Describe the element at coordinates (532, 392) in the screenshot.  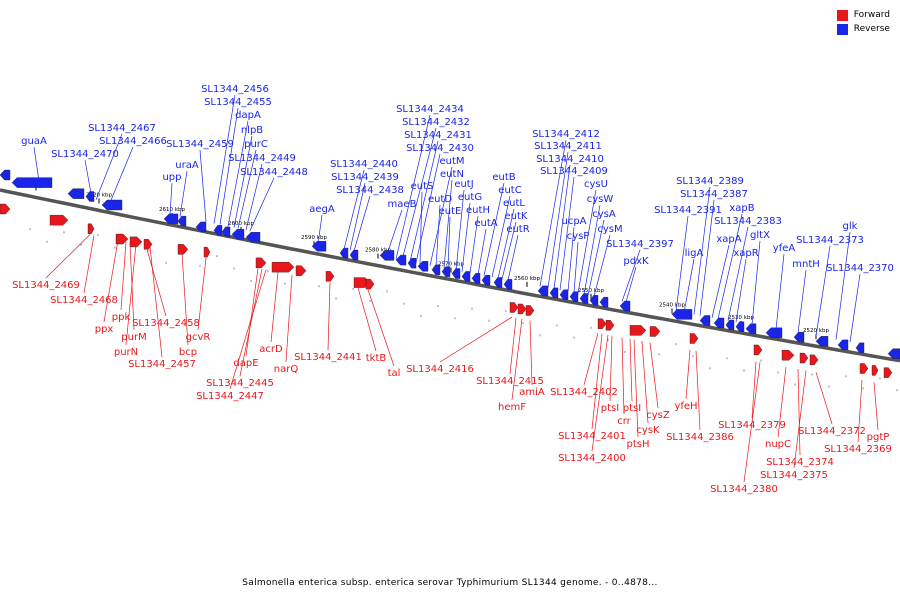
I see `forward-gene-label: amiA` at that location.